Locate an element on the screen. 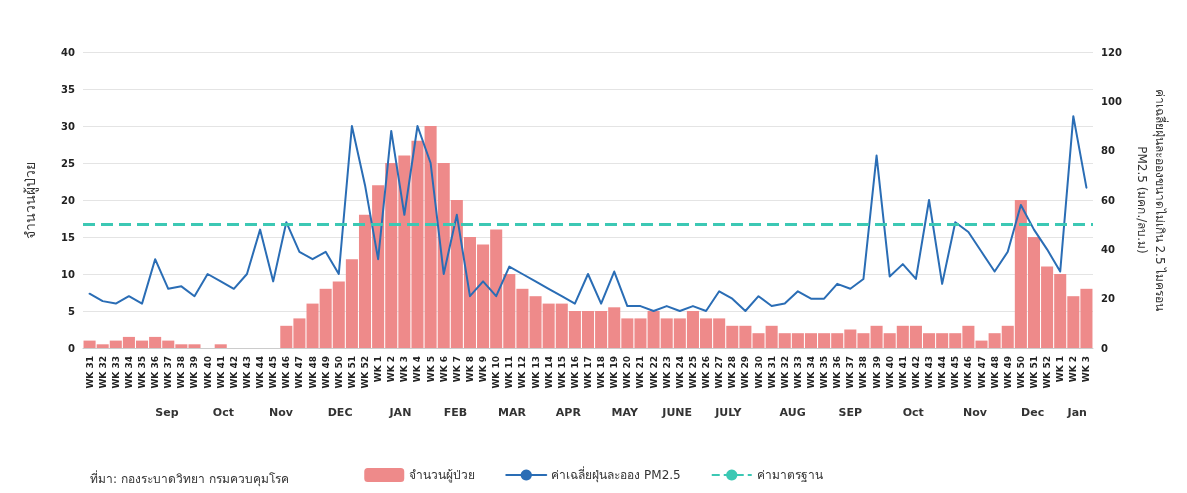  y2-tick-label: 40 is located at coordinates (1108, 249).